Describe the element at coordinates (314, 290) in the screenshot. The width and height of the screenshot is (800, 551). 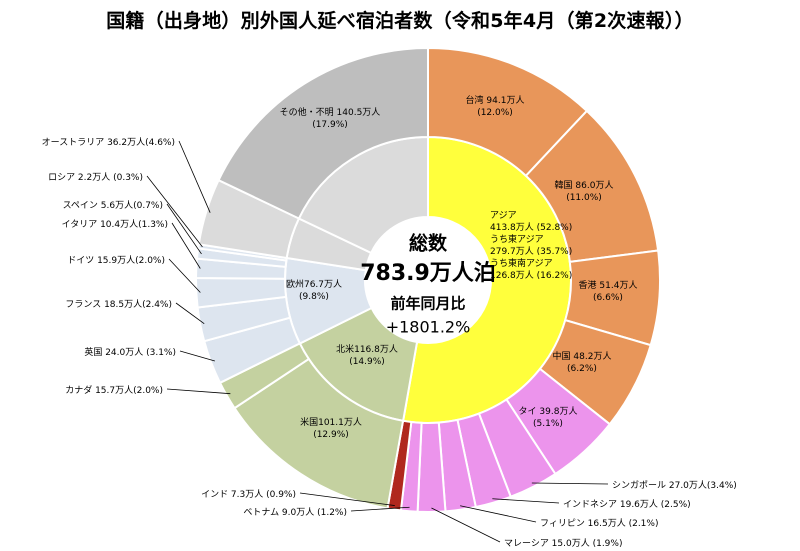
I see `inner-label-2: 欧州76.7万人(9.8%)` at that location.